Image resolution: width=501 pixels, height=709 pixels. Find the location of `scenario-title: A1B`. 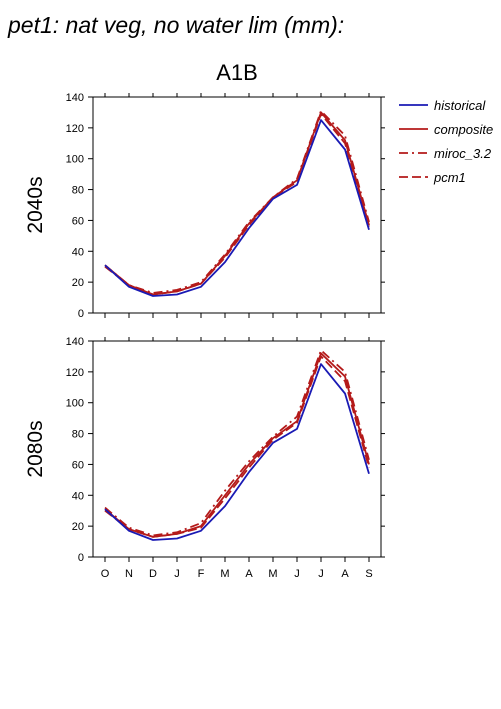

scenario-title: A1B is located at coordinates (237, 72).